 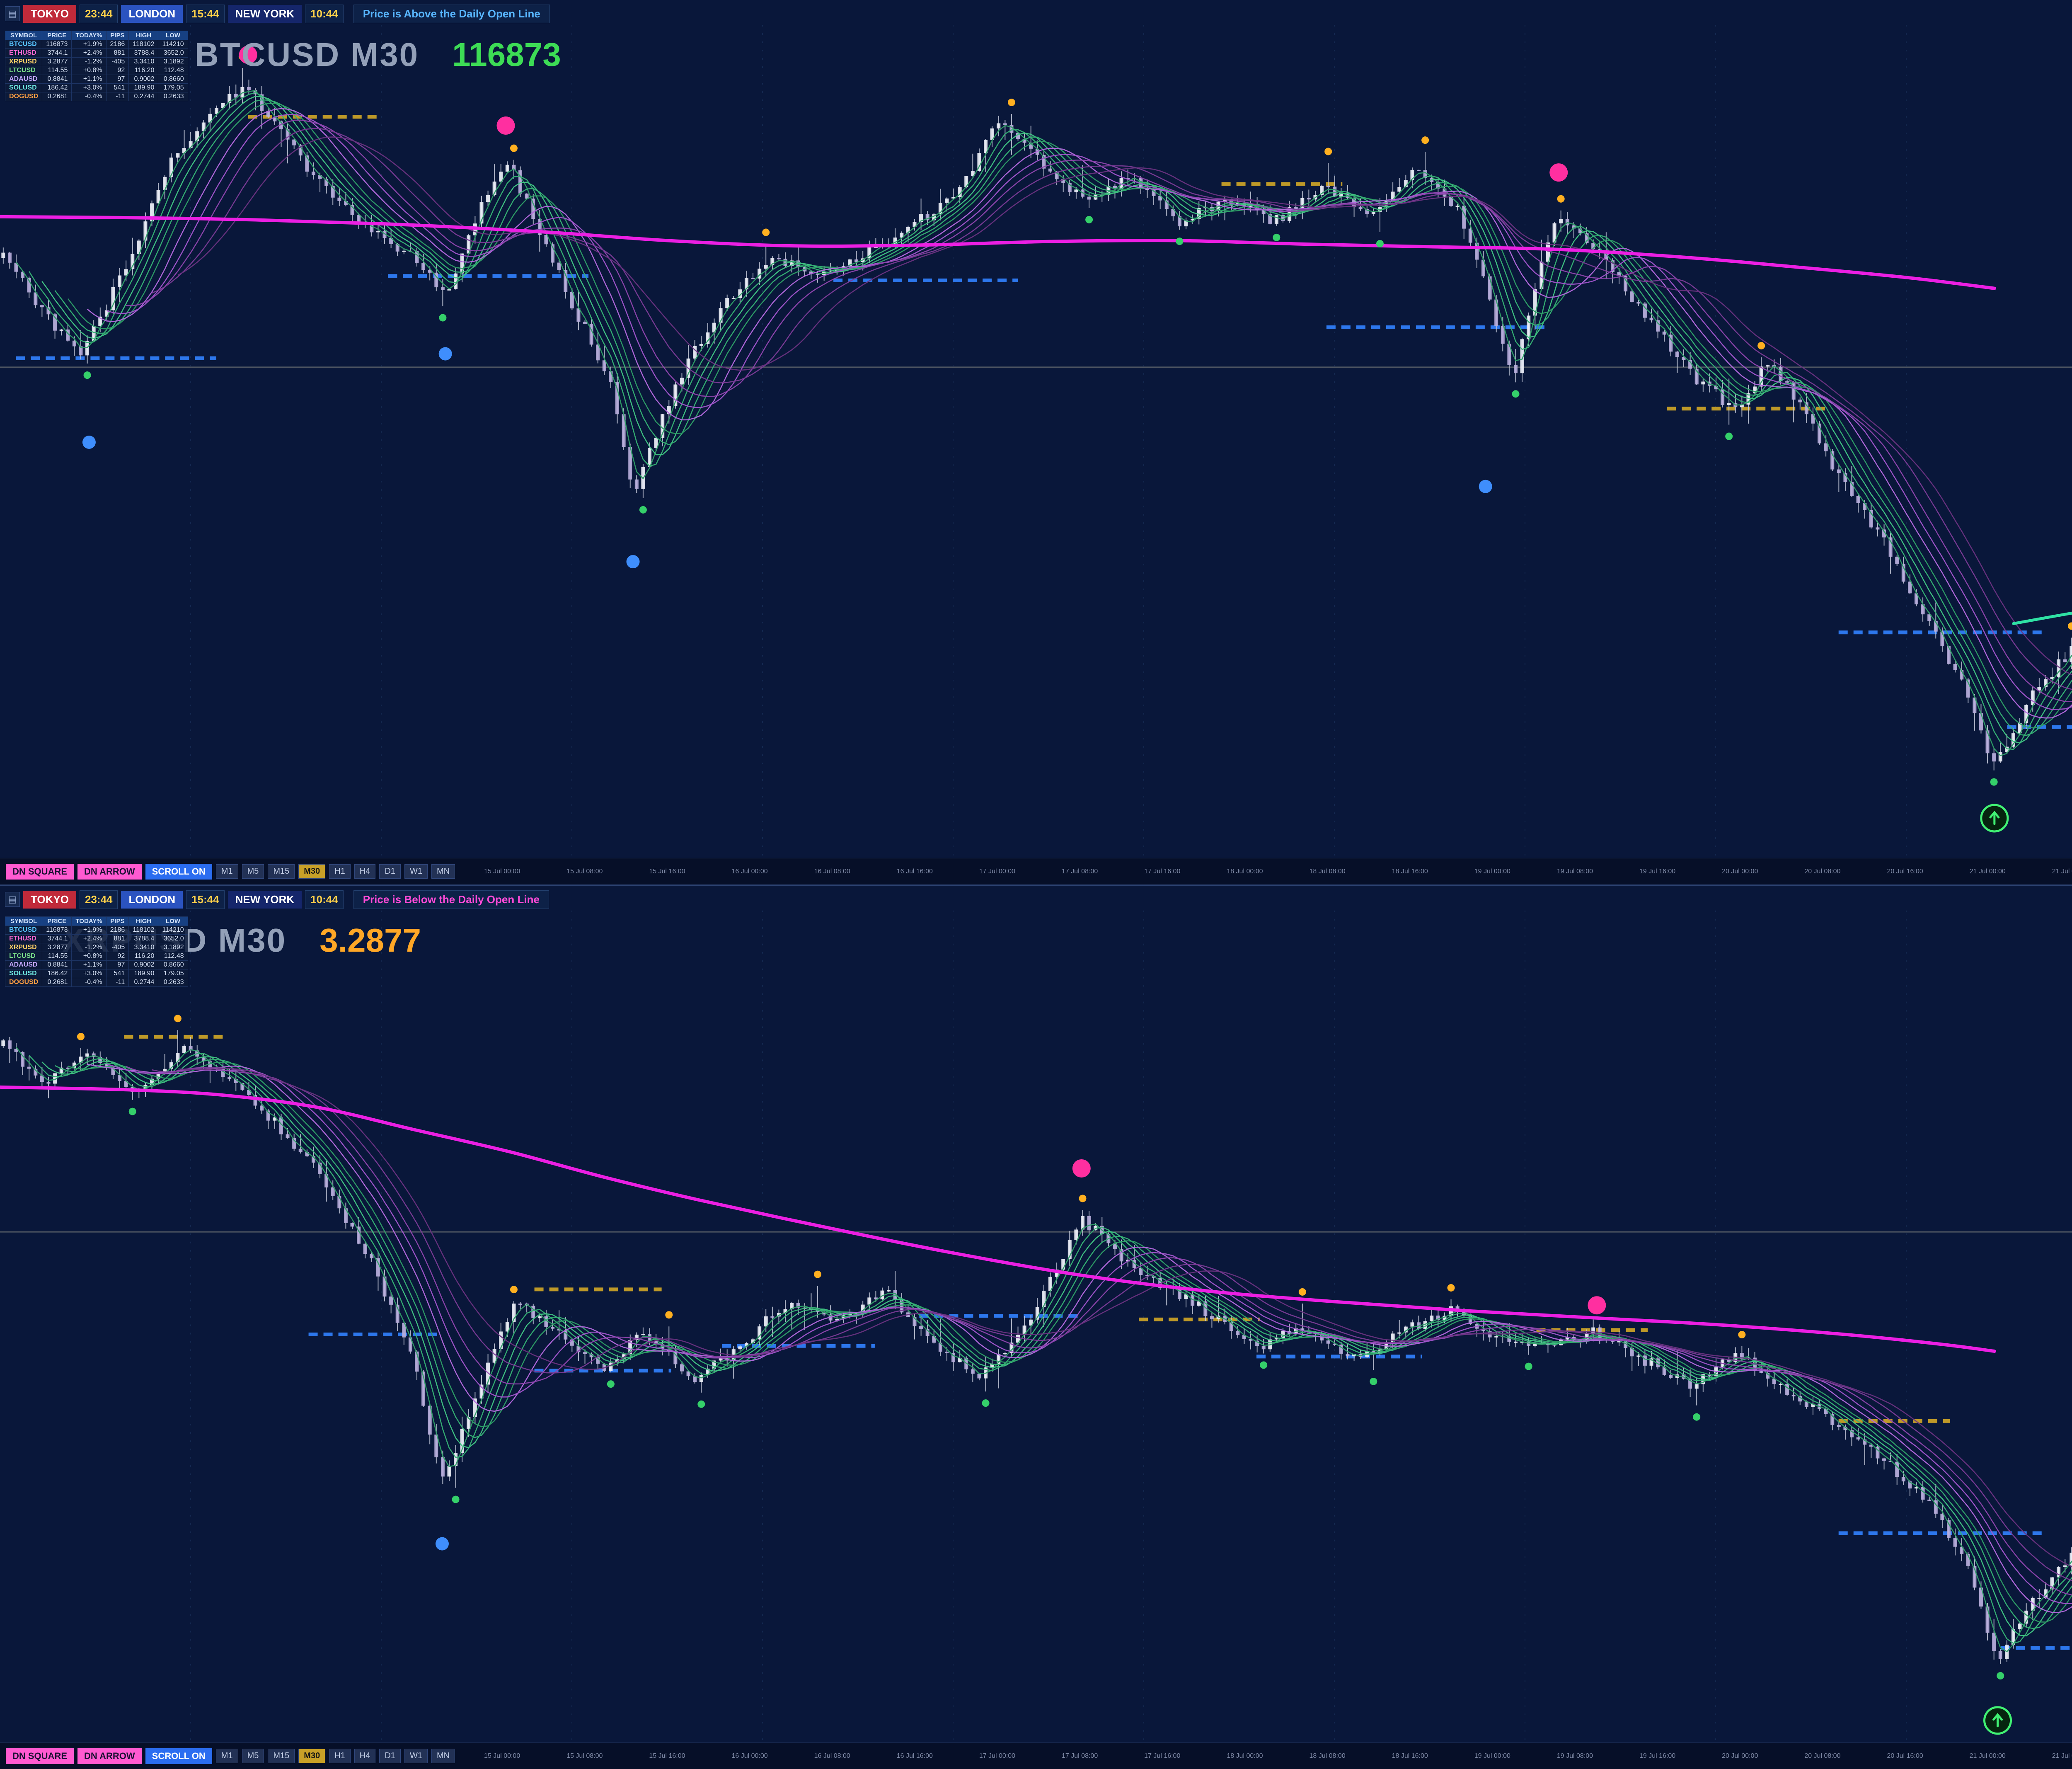 I want to click on watch-cell: 116873, so click(x=57, y=930).